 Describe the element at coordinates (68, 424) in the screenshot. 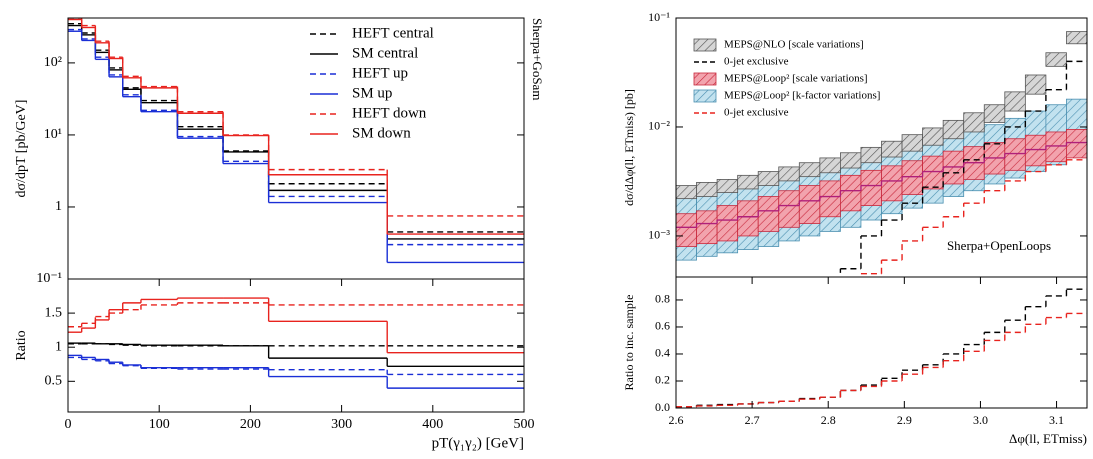

I see `x-tick-label: 0` at that location.